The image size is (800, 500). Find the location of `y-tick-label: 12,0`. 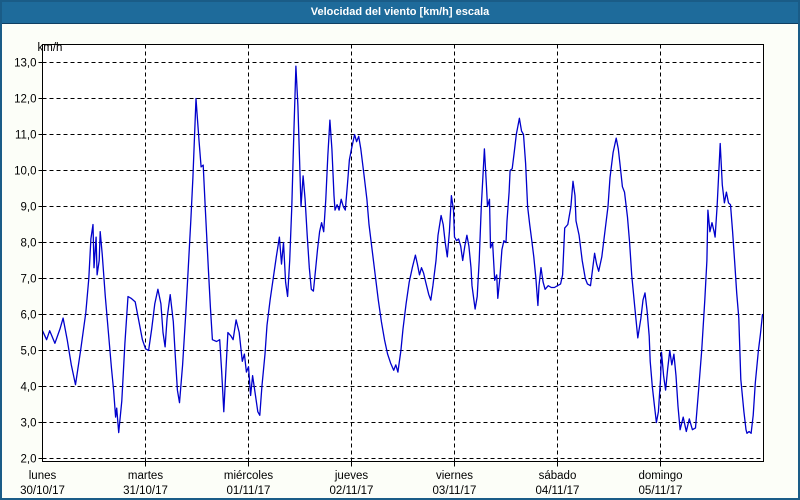

y-tick-label: 12,0 is located at coordinates (25, 100).